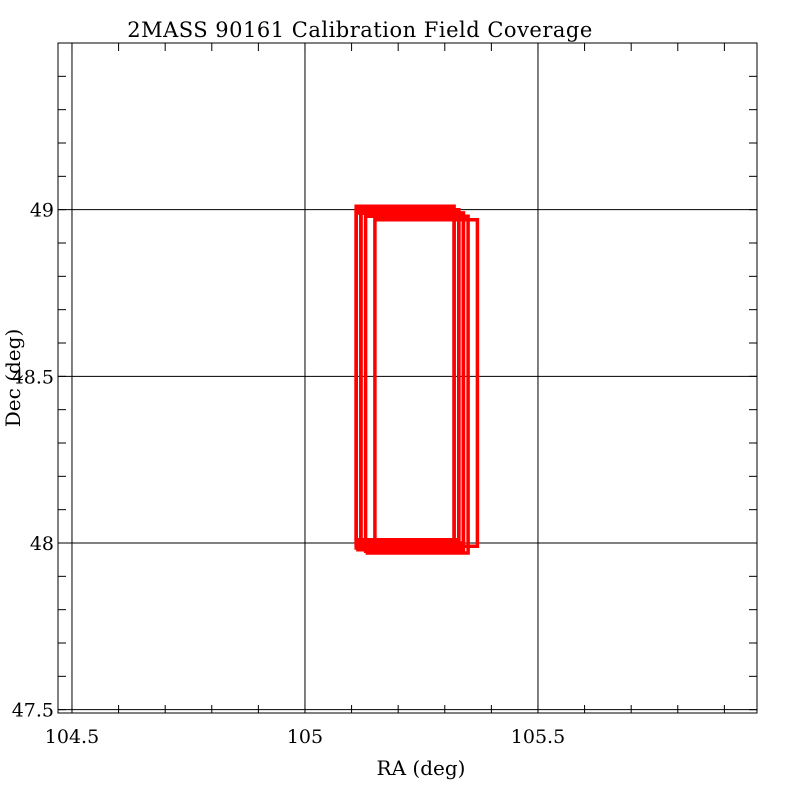 Image resolution: width=800 pixels, height=800 pixels. I want to click on y-tick-label: 47.5, so click(33, 711).